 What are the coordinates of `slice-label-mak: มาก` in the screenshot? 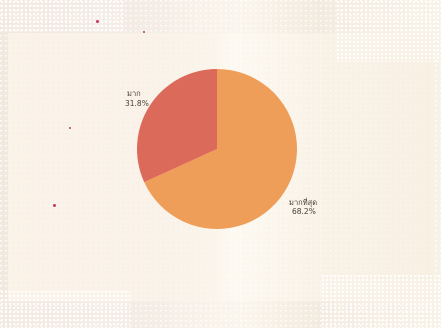 It's located at (134, 93).